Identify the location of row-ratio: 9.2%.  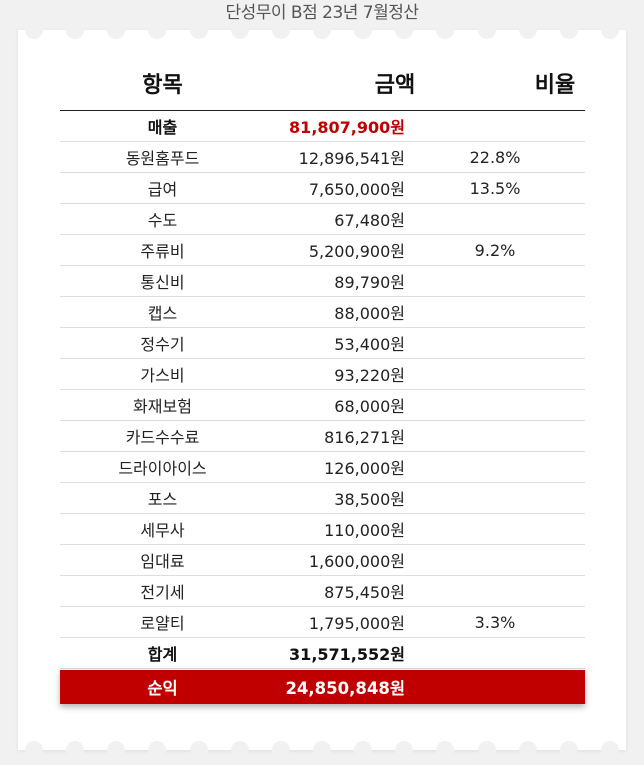
(495, 250).